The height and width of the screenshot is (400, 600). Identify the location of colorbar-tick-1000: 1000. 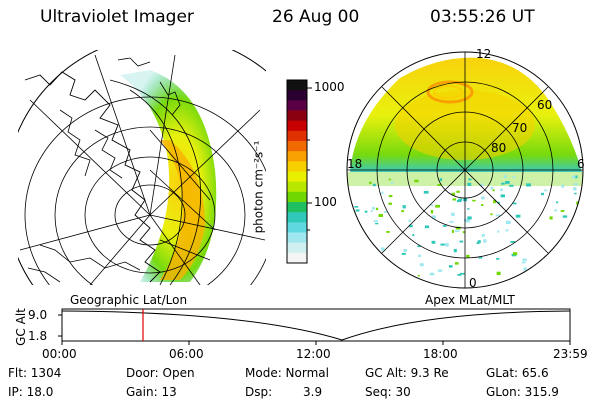
(329, 87).